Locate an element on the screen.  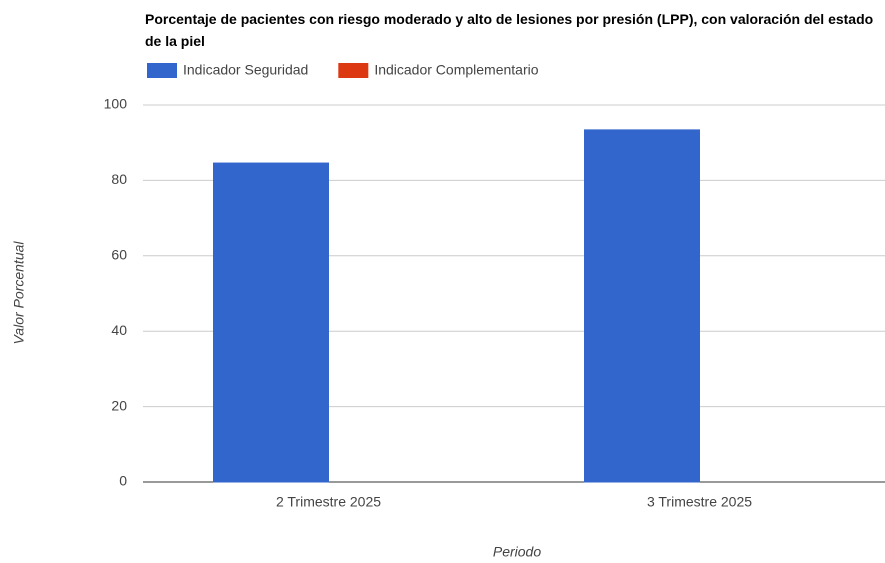
legend-label: Indicador Complementario is located at coordinates (456, 70).